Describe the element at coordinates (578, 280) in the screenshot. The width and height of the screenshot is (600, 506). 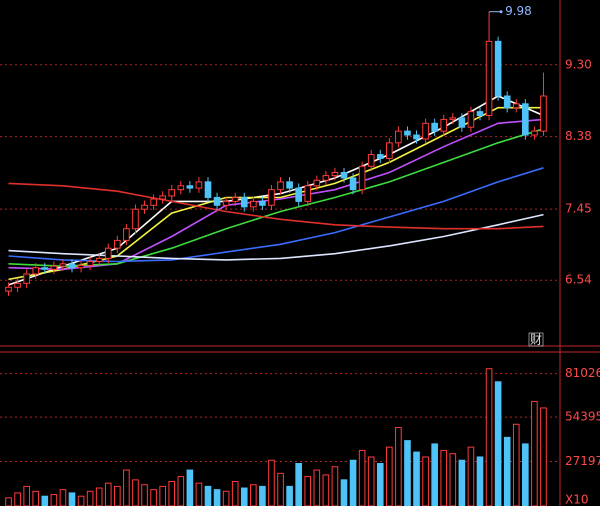
I see `y-tick-label: 6.54` at that location.